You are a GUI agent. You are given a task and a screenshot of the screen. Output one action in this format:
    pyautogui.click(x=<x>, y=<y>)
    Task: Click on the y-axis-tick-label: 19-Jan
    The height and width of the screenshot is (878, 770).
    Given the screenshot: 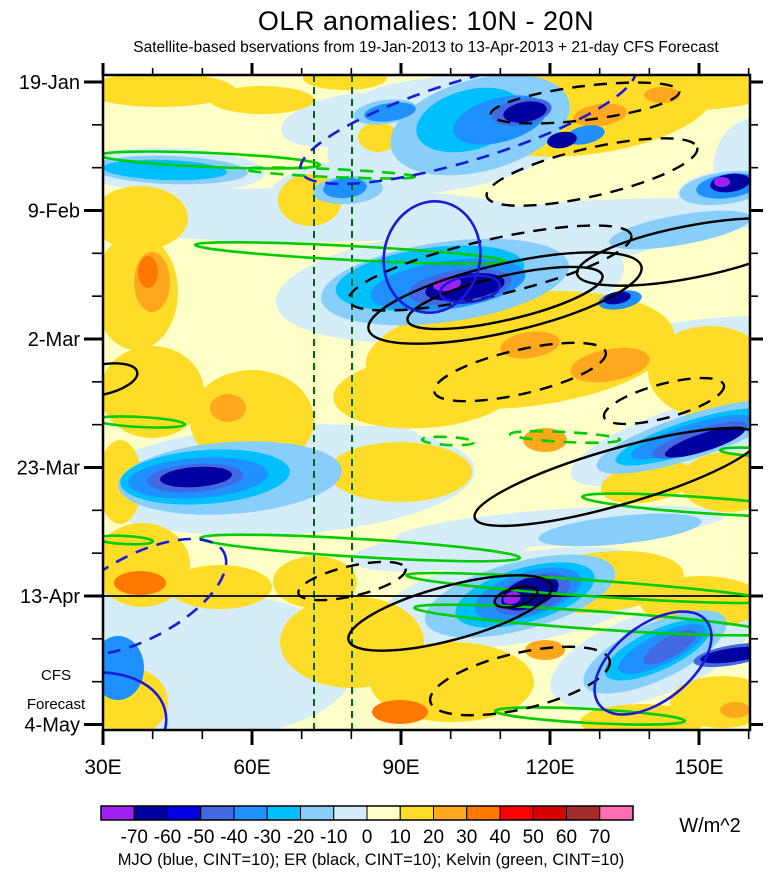 What is the action you would take?
    pyautogui.click(x=49, y=83)
    